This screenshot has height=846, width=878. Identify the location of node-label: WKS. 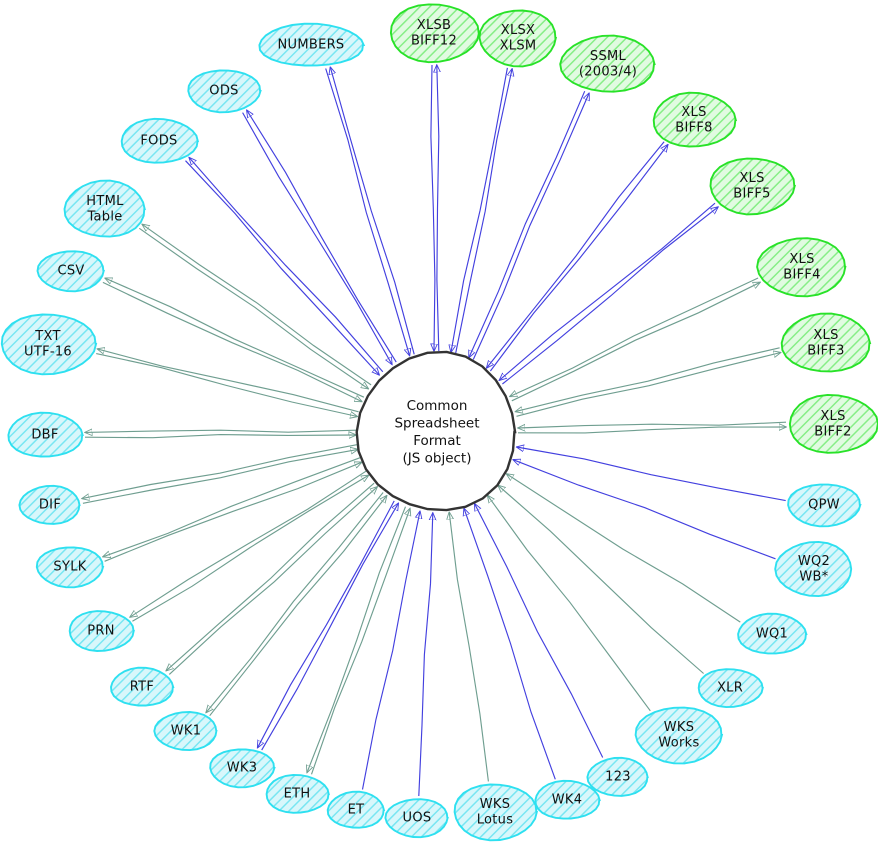
(495, 804).